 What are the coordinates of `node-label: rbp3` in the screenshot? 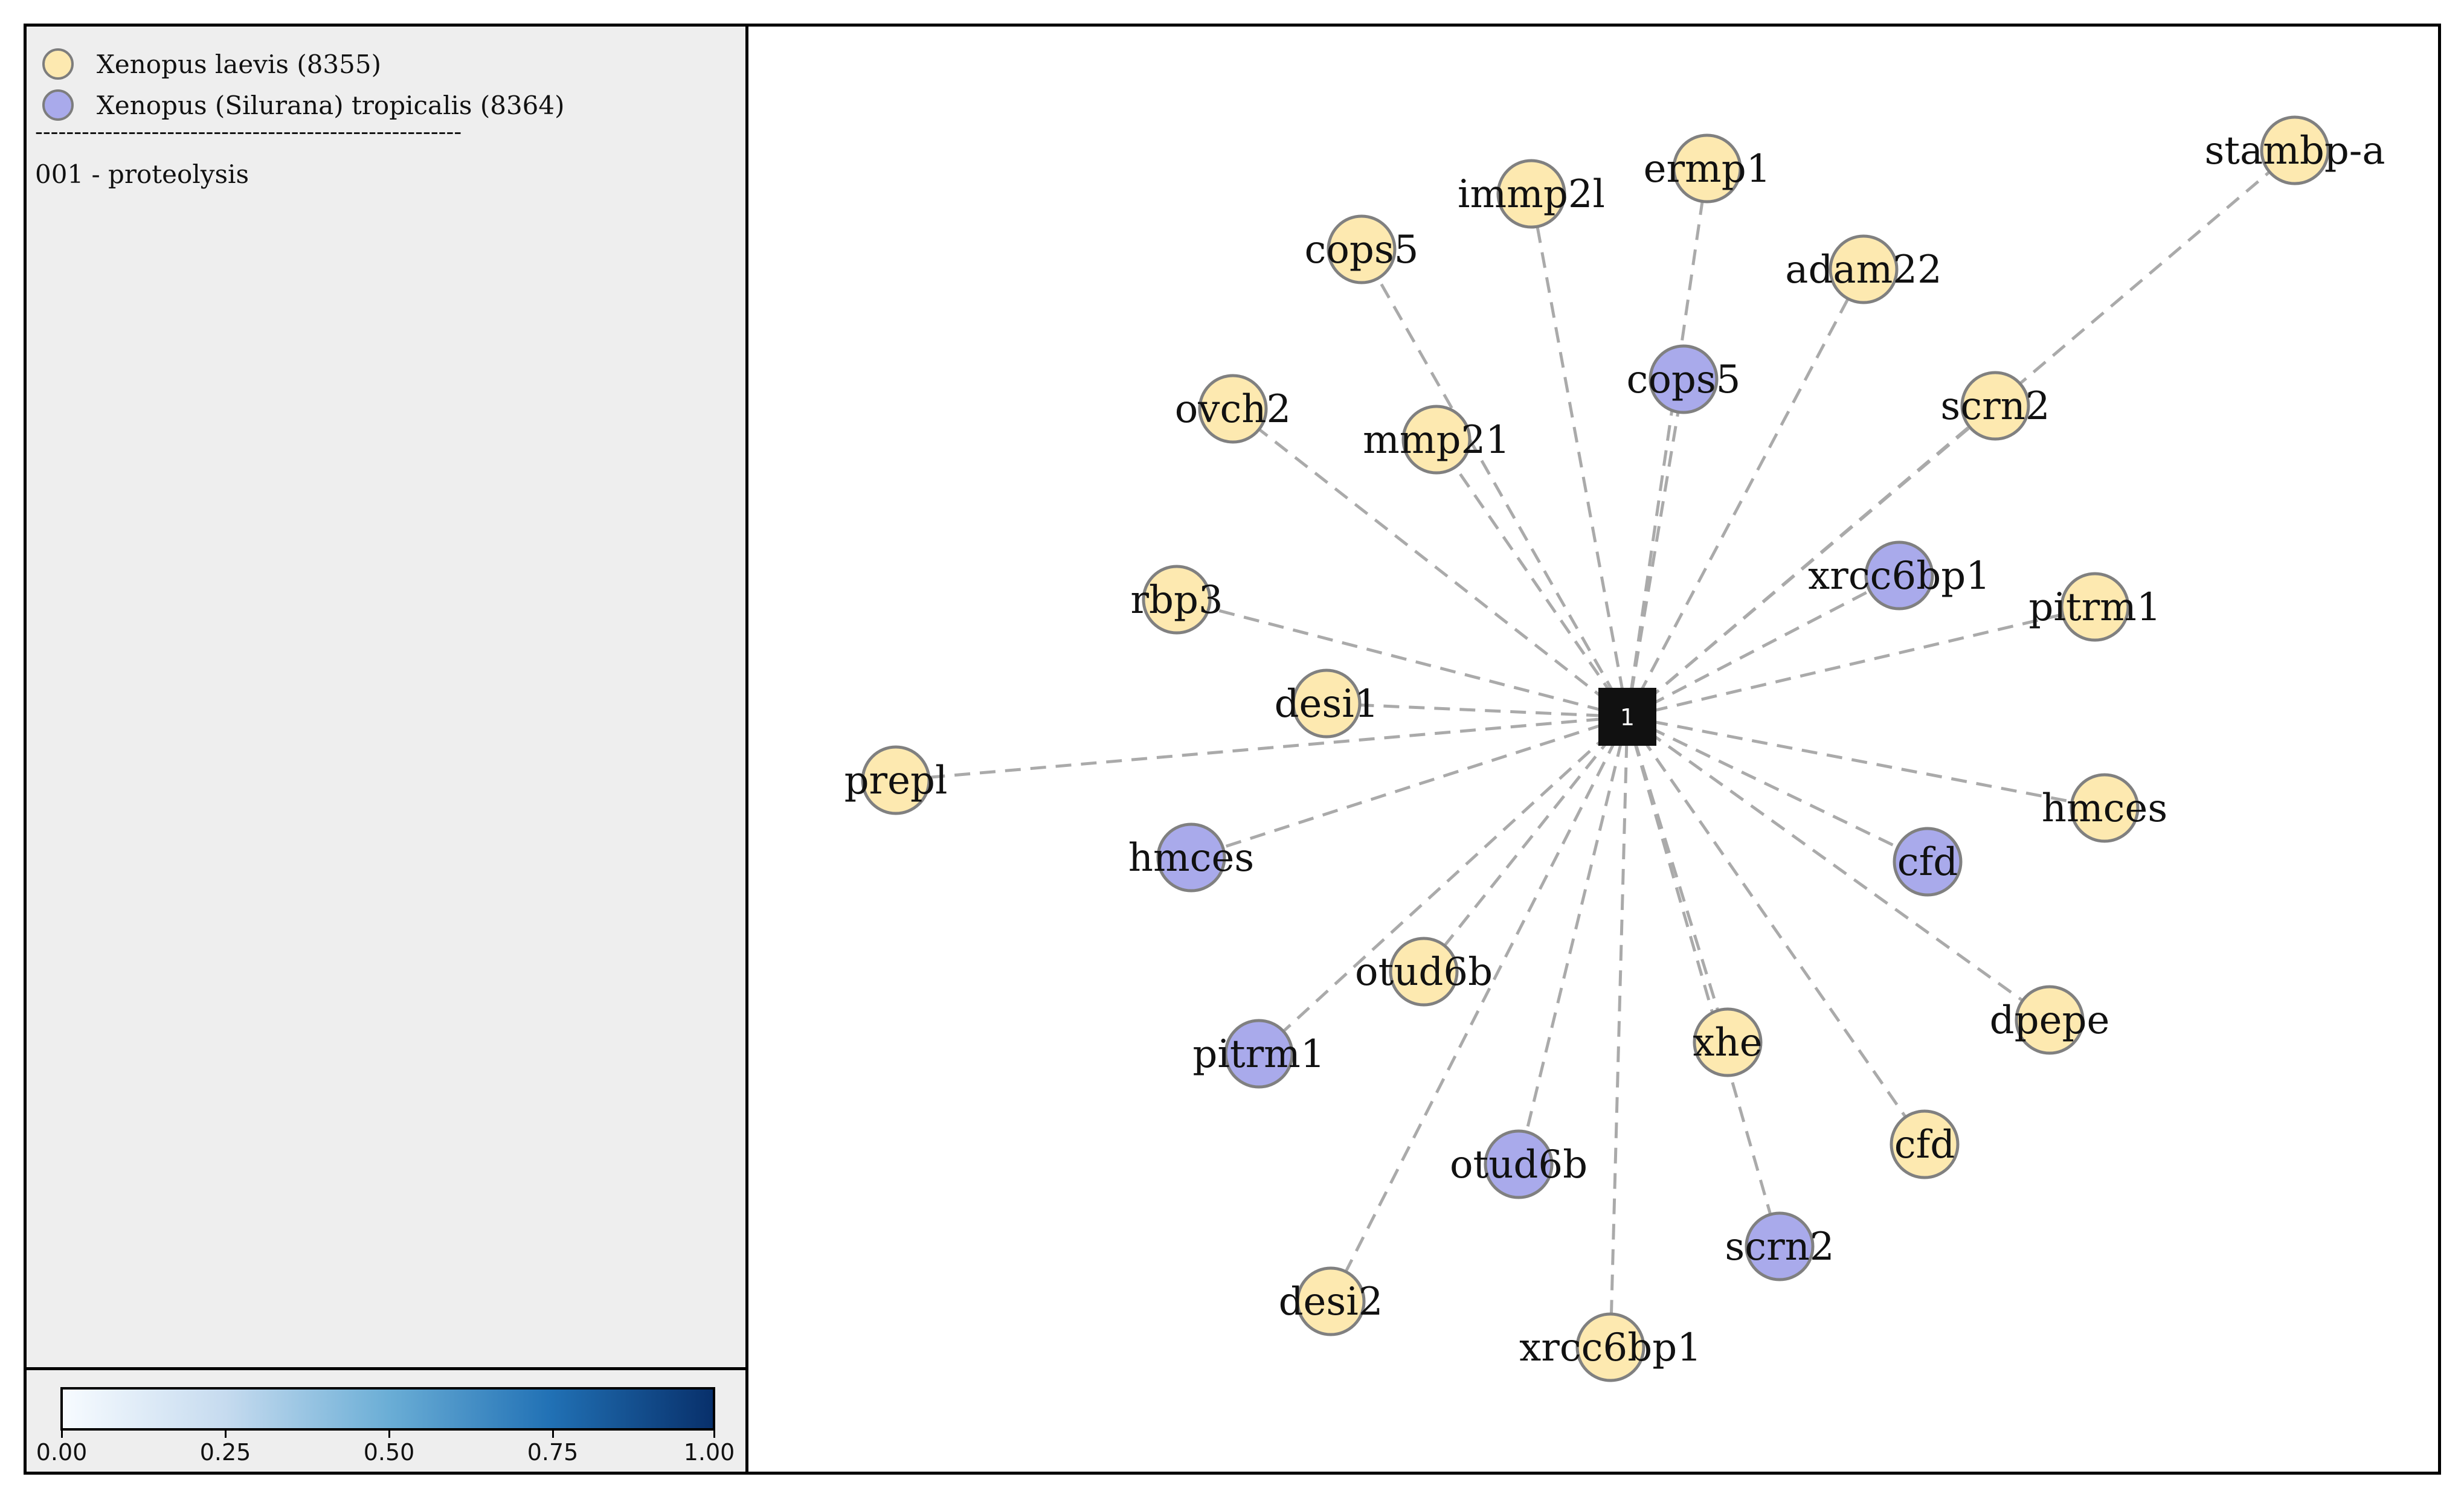 It's located at (1176, 600).